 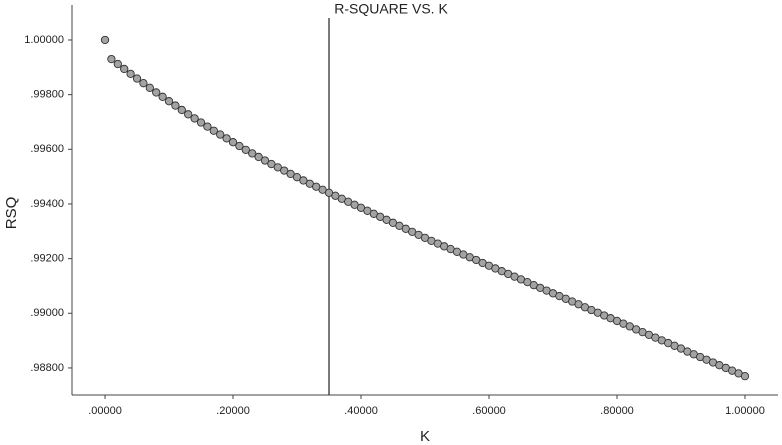 I want to click on x-tick-label: .00000, so click(x=105, y=411).